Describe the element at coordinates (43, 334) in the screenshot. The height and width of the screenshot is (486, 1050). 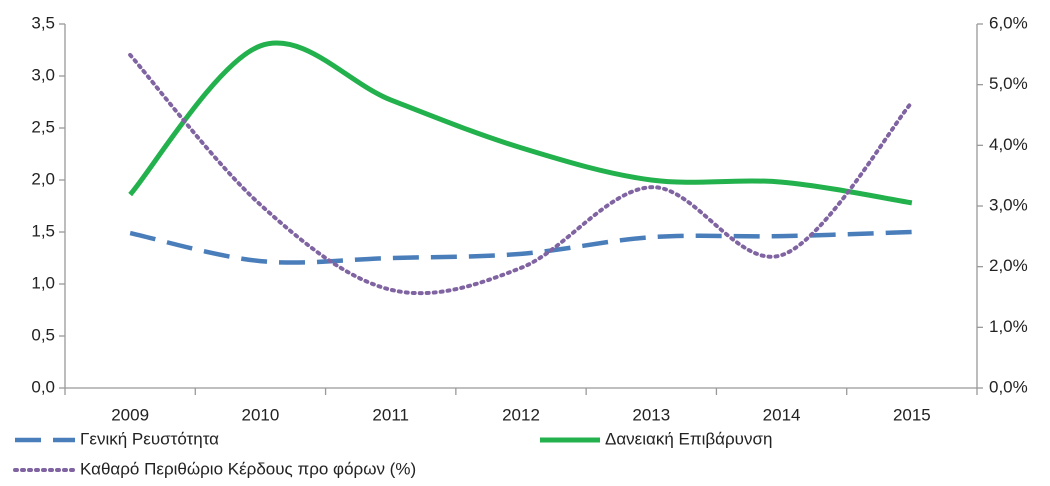
I see `y-tick-label: 0,5` at that location.